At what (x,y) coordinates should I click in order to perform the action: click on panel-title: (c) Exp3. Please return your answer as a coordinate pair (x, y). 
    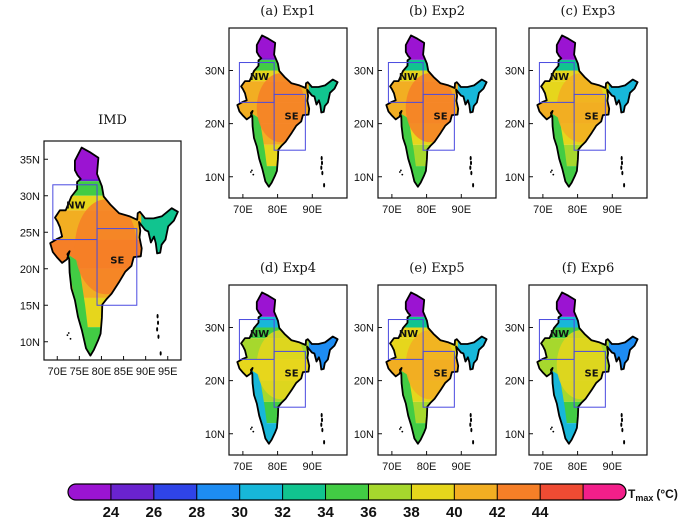
    Looking at the image, I should click on (588, 11).